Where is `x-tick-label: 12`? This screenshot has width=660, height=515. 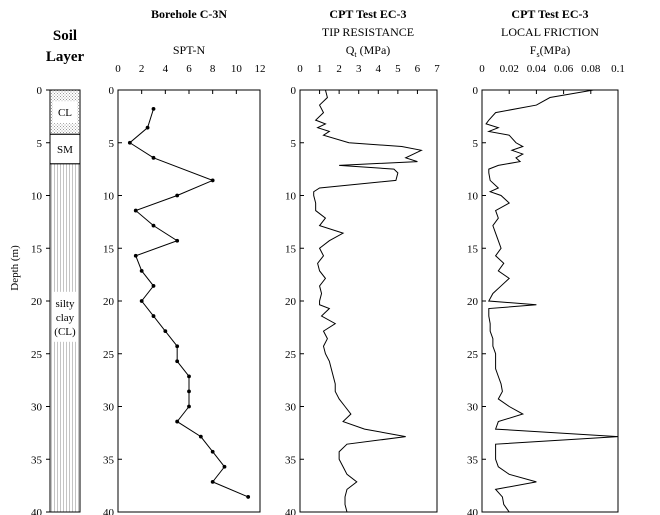
x-tick-label: 12 is located at coordinates (260, 69).